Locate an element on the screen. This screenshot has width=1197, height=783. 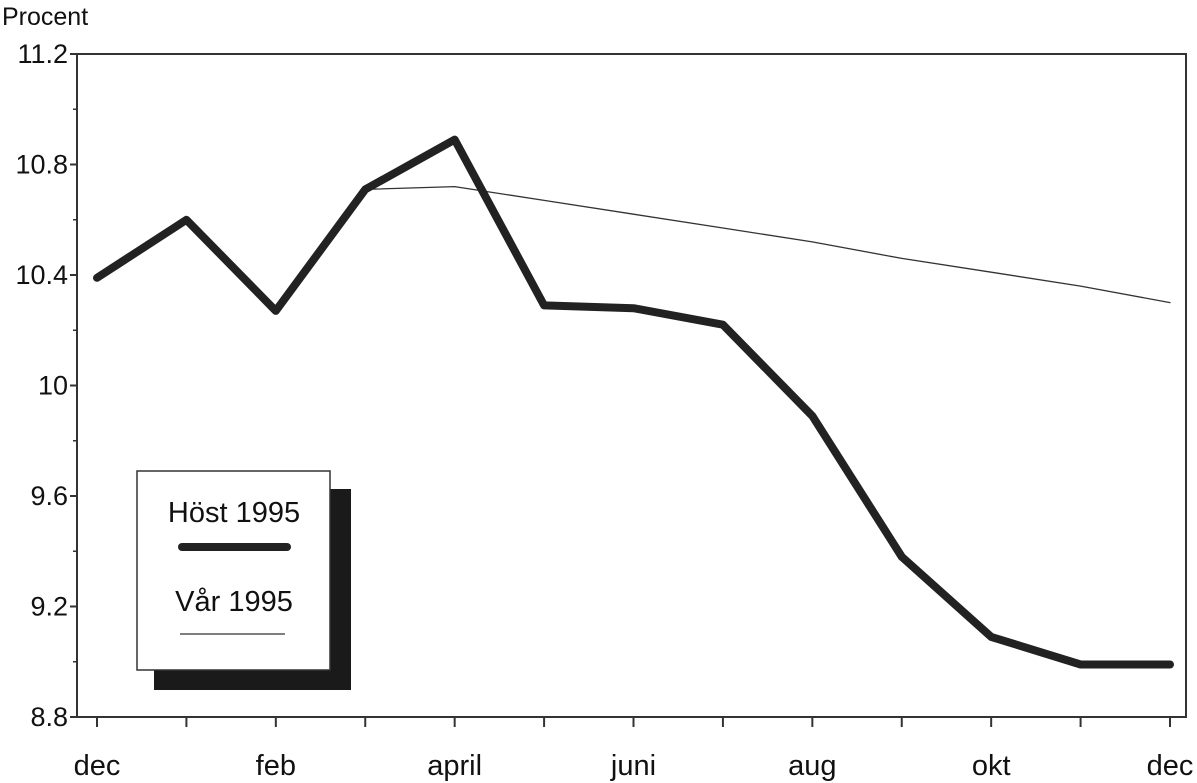
y-axis: 8.8 9.2 9.6 10 10.4 10.8 11.2 is located at coordinates (46, 385).